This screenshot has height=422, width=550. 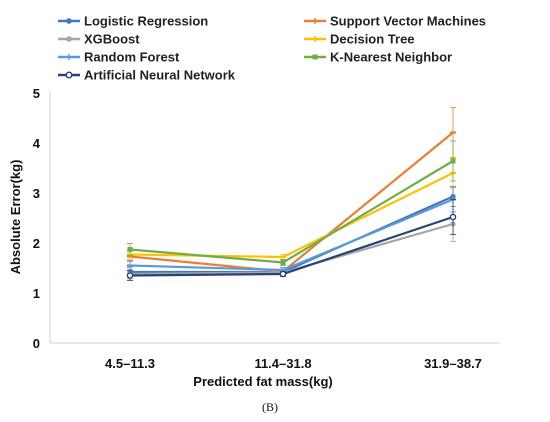 What do you see at coordinates (270, 407) in the screenshot?
I see `panel-label: (B)` at bounding box center [270, 407].